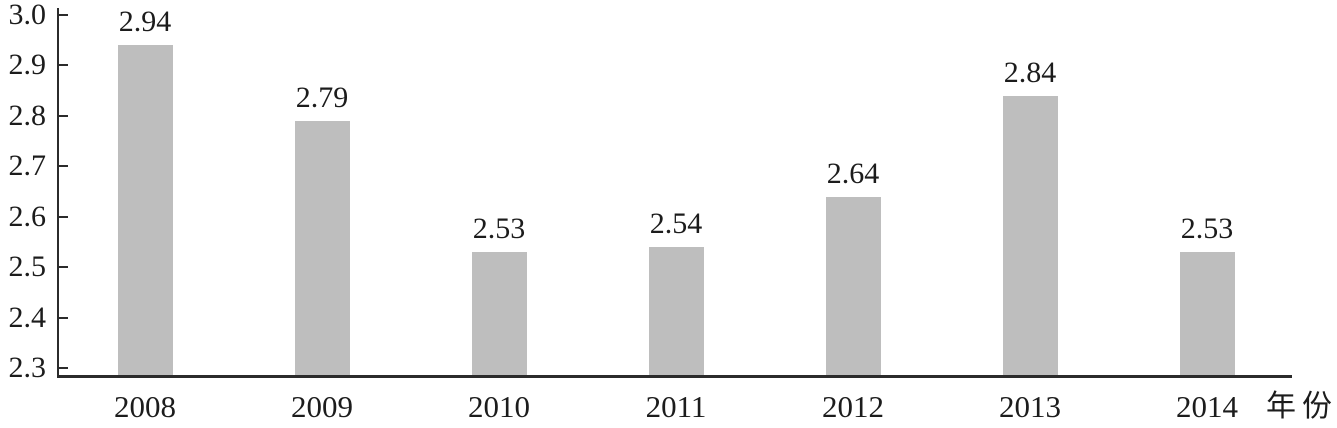 The width and height of the screenshot is (1337, 428). What do you see at coordinates (1207, 313) in the screenshot?
I see `bar-2014` at bounding box center [1207, 313].